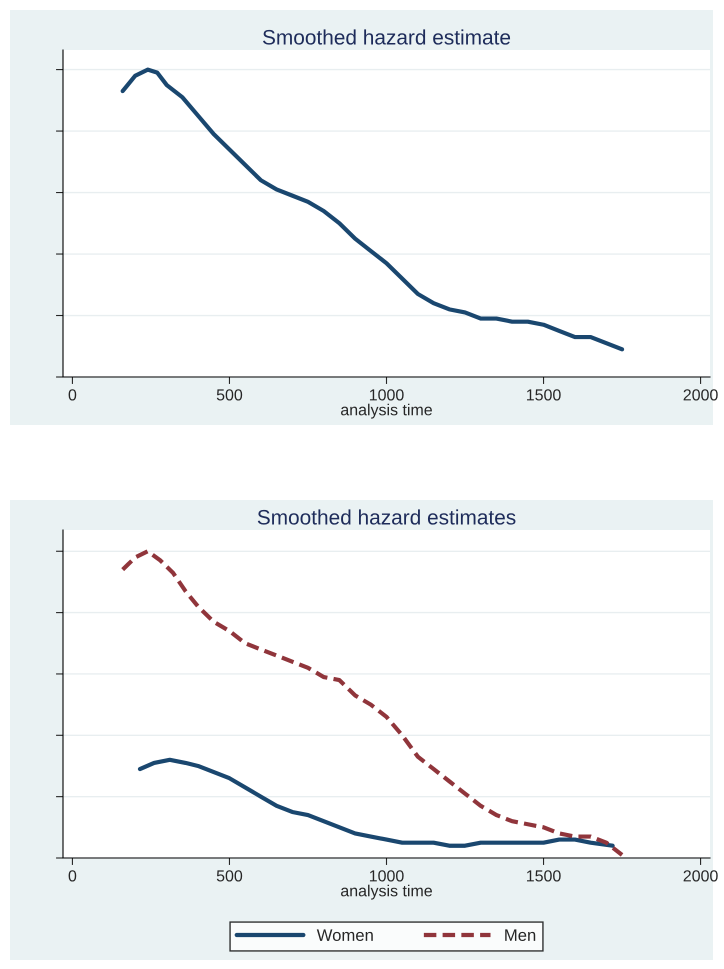 The height and width of the screenshot is (969, 724). Describe the element at coordinates (386, 37) in the screenshot. I see `chart-title: Smoothed hazard estimate` at that location.